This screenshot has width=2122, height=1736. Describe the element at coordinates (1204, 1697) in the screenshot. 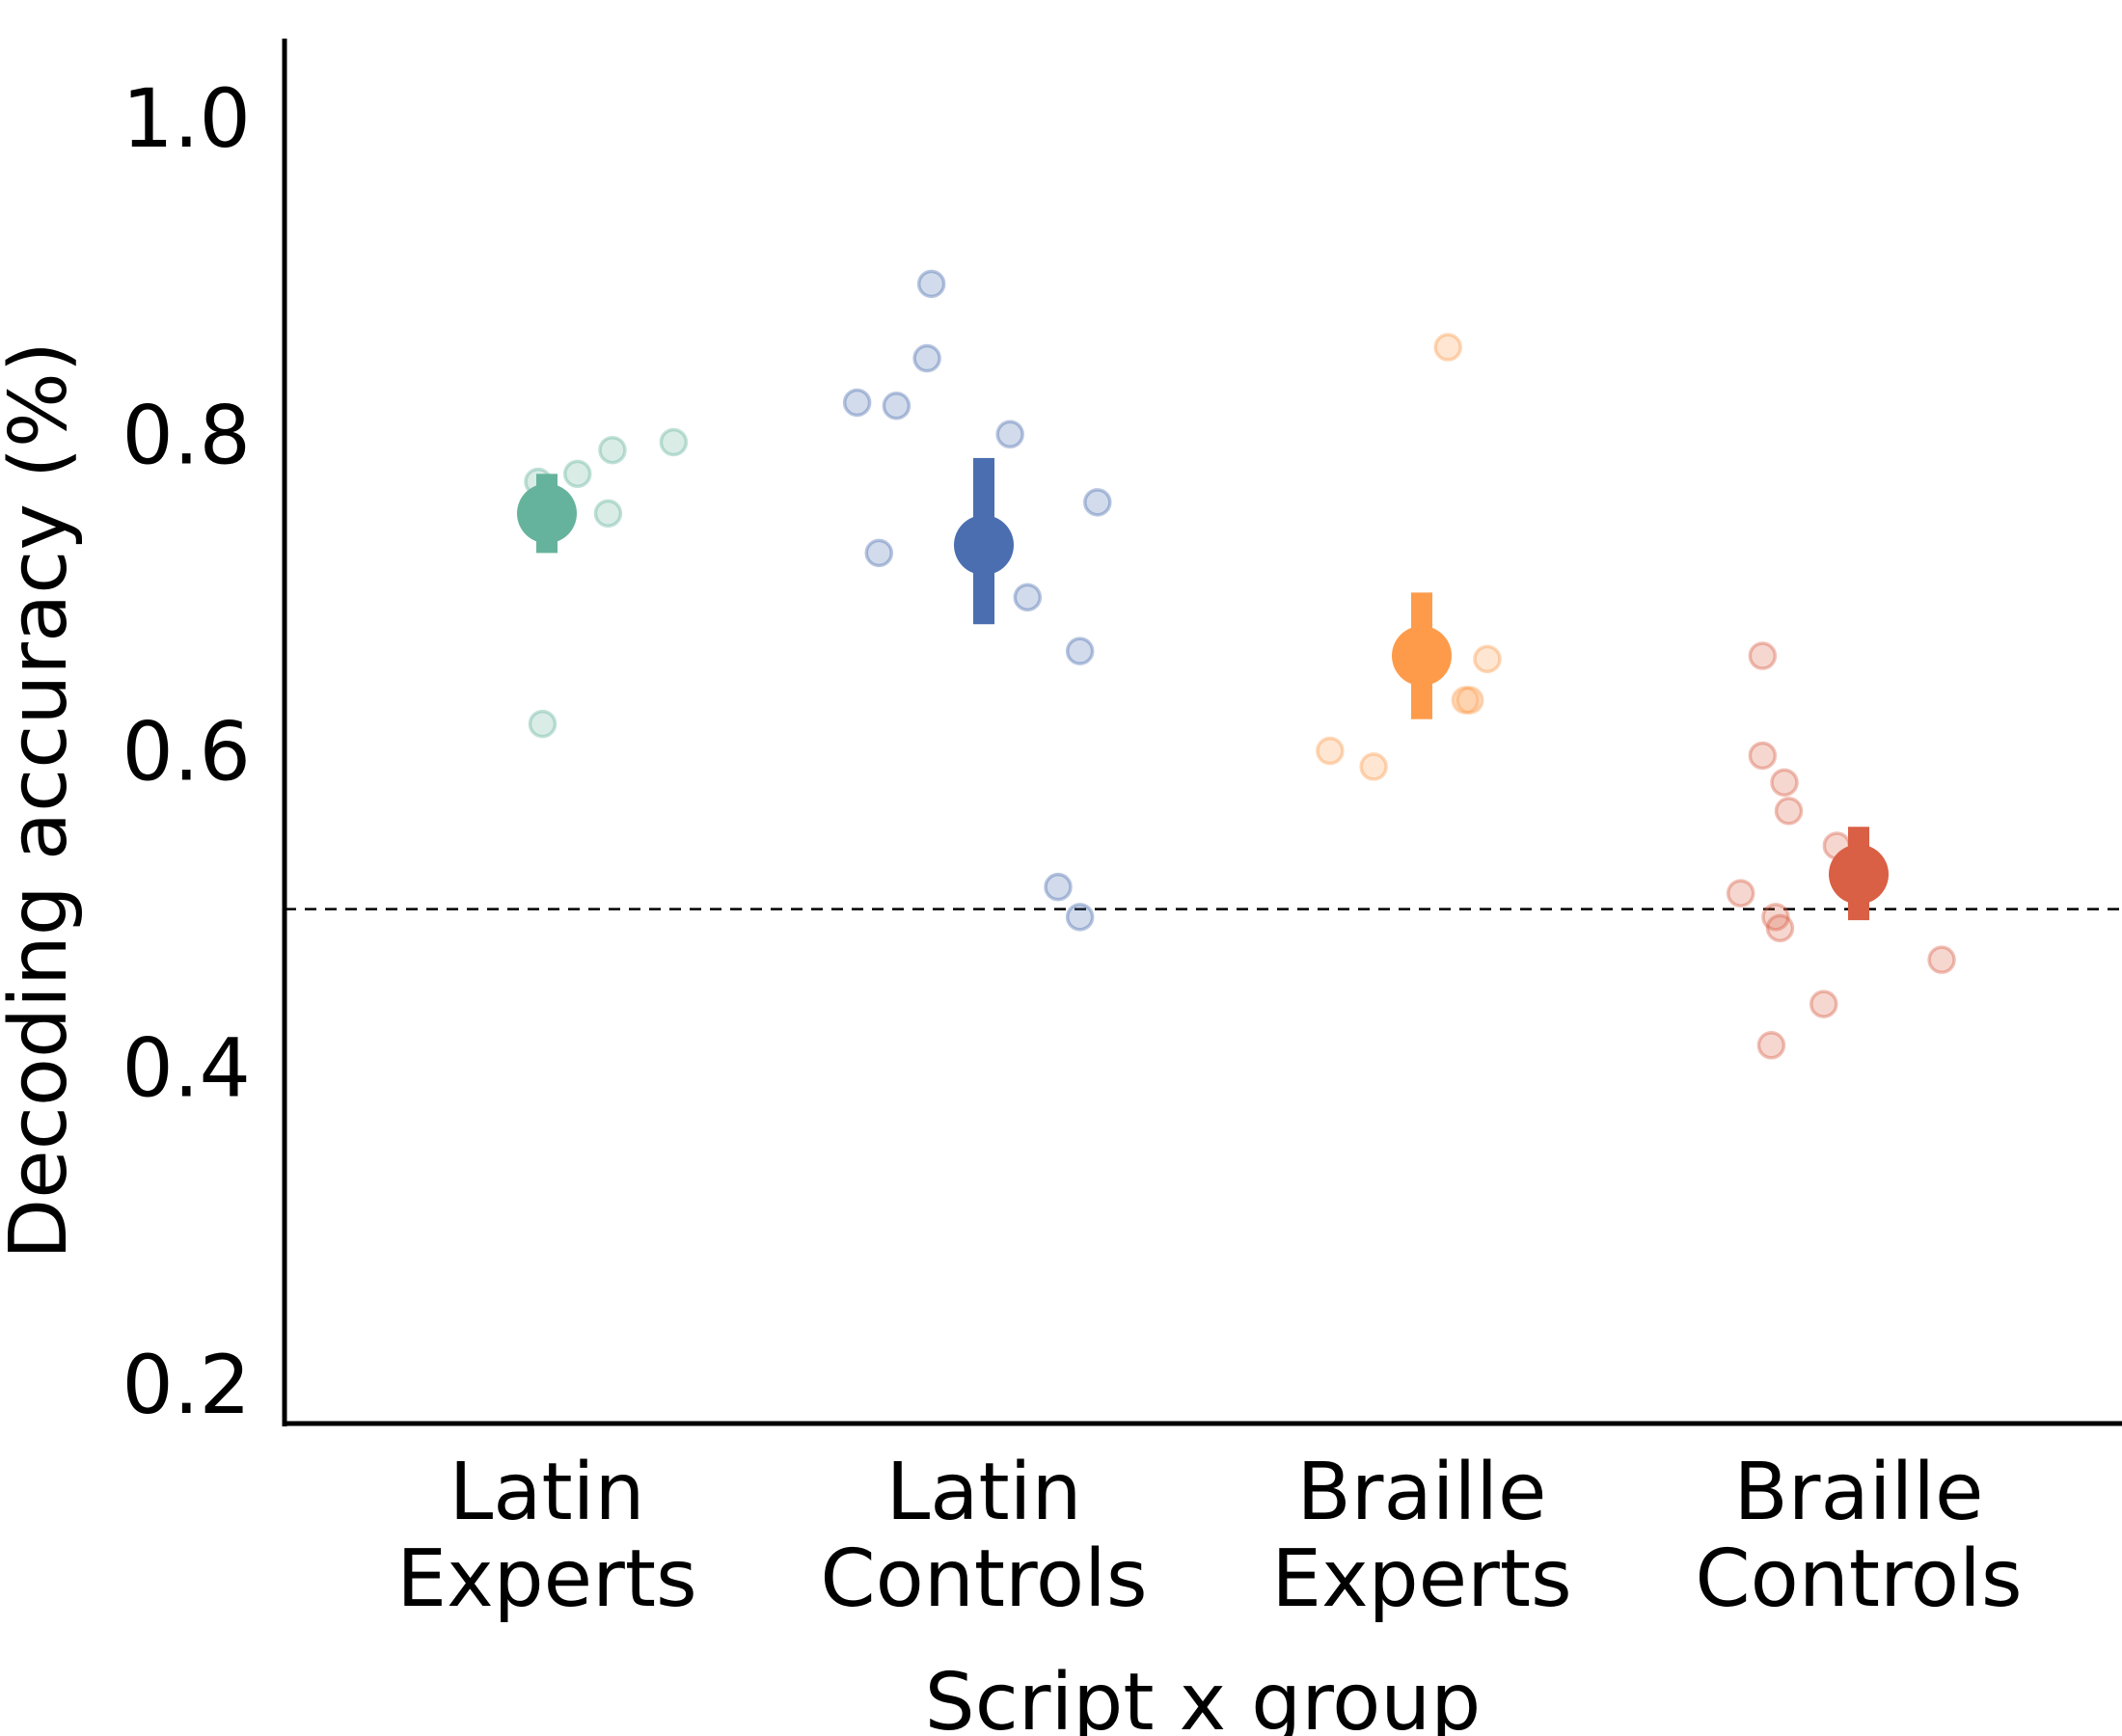

I see `x-axis-title: Script x group` at that location.